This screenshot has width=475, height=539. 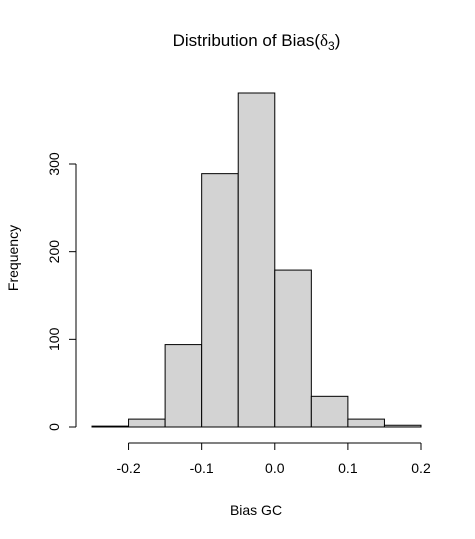 What do you see at coordinates (421, 468) in the screenshot?
I see `x-tick-label: 0.2` at bounding box center [421, 468].